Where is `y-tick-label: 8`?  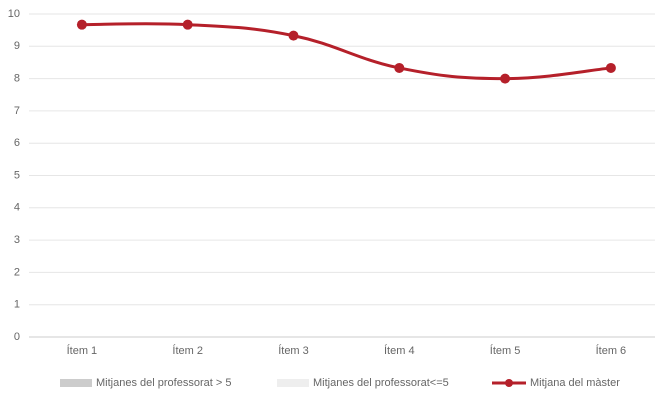
y-tick-label: 8 is located at coordinates (17, 79).